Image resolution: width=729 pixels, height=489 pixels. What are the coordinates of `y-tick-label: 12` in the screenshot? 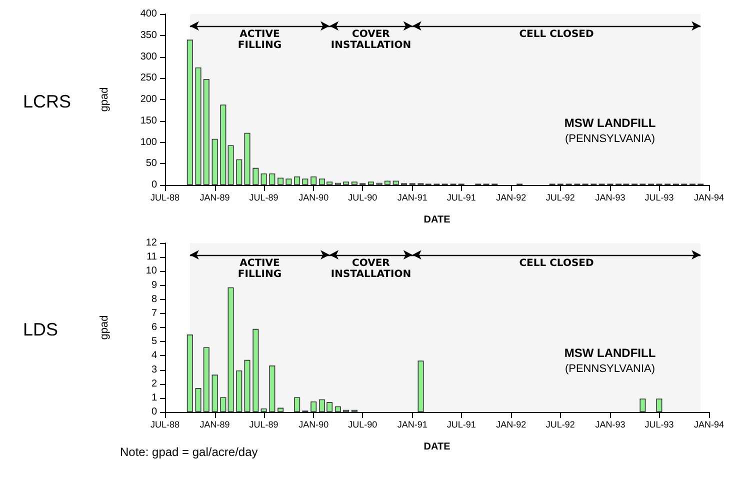 It's located at (152, 243).